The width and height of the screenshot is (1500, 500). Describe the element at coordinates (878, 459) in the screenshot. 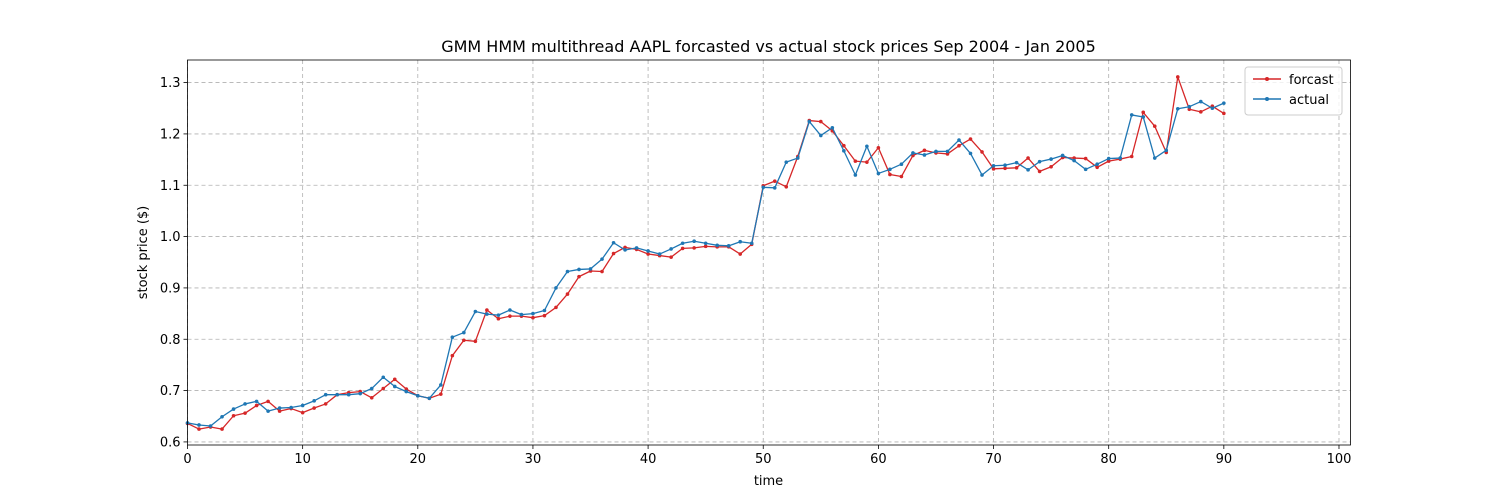

I see `x-tick-label: 60` at that location.